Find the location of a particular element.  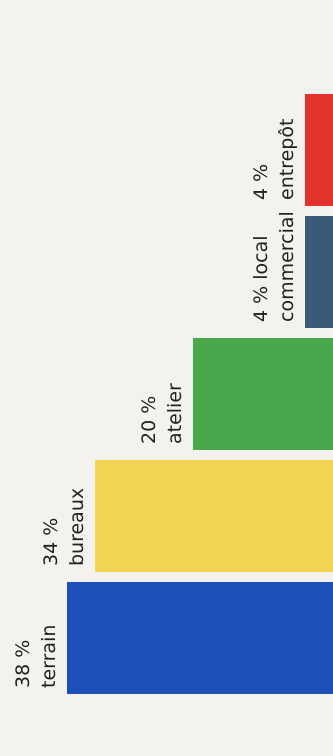

bar-label-local-commercial-0: 4 % local is located at coordinates (261, 279).